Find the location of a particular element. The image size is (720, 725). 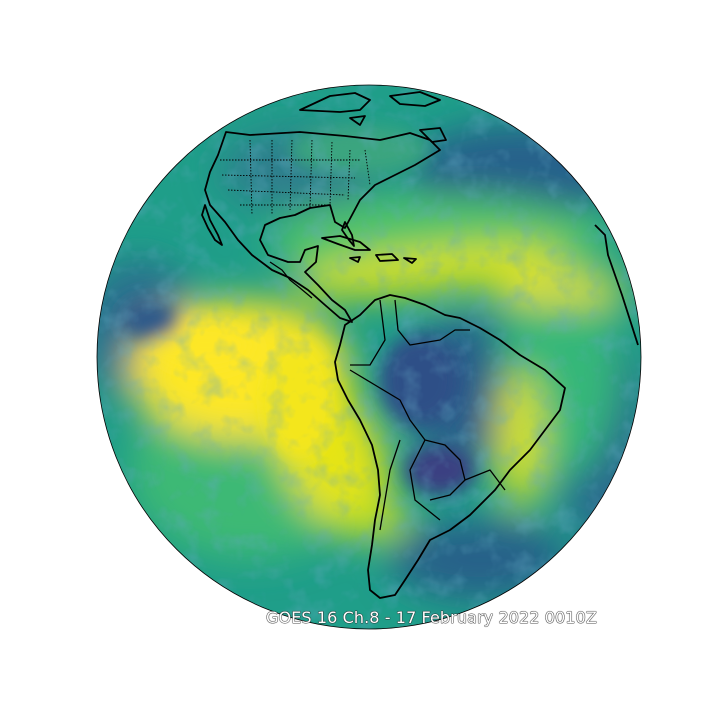

arctic-islands is located at coordinates (373, 117).